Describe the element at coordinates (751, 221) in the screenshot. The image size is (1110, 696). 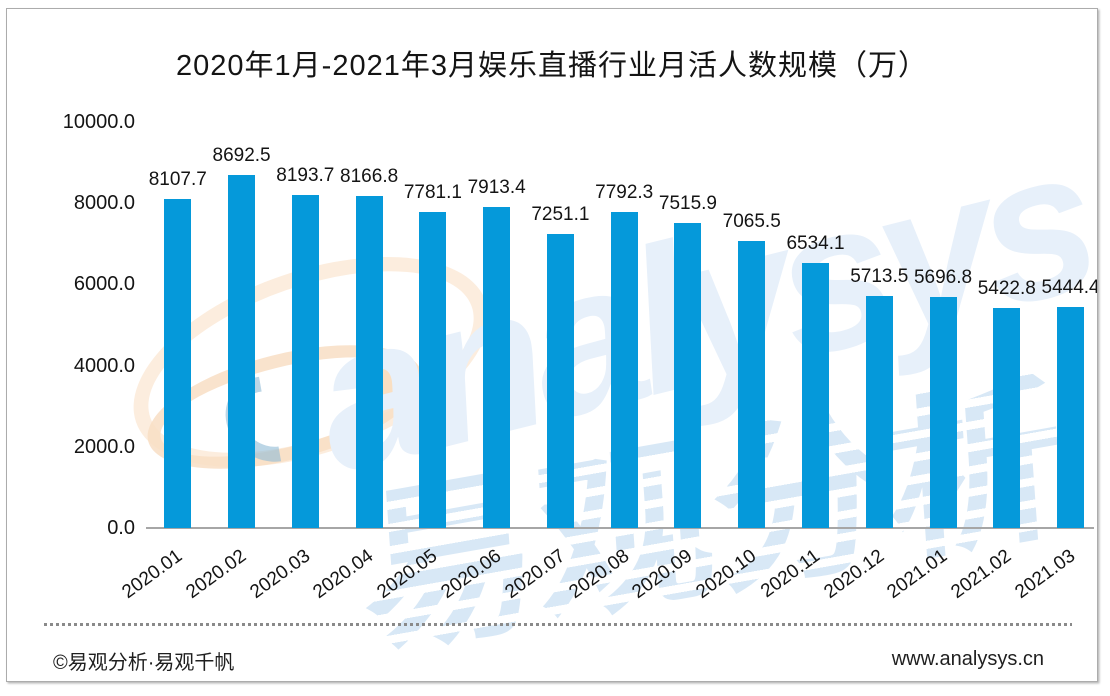
I see `bar-value-label: 7065.5` at that location.